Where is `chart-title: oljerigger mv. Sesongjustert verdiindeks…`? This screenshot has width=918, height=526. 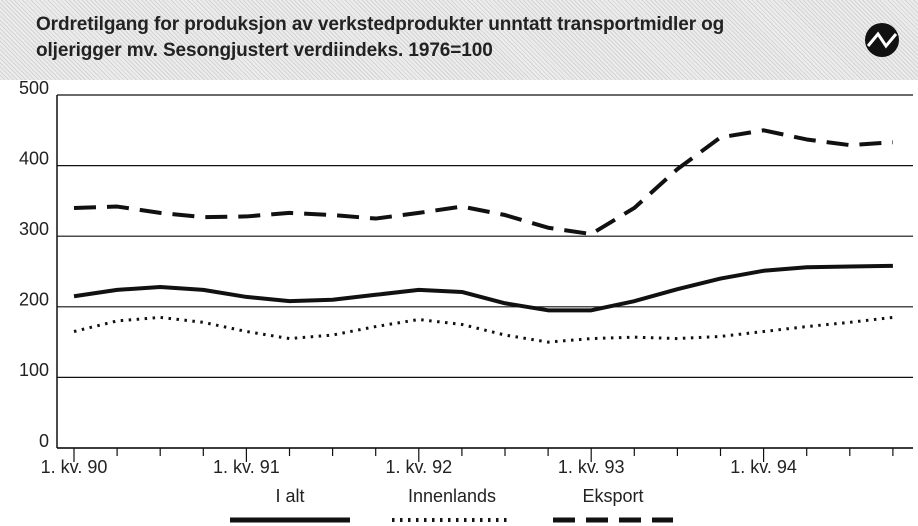
chart-title: oljerigger mv. Sesongjustert verdiindeks… is located at coordinates (264, 50).